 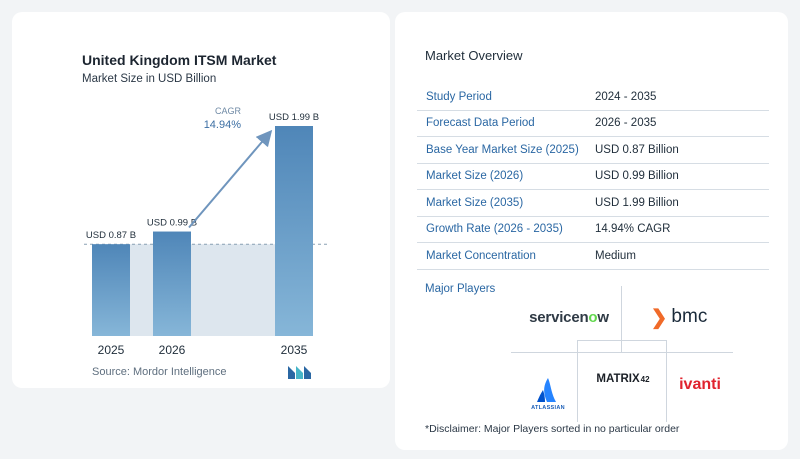 I want to click on row-value: 2026 - 2035, so click(x=626, y=123).